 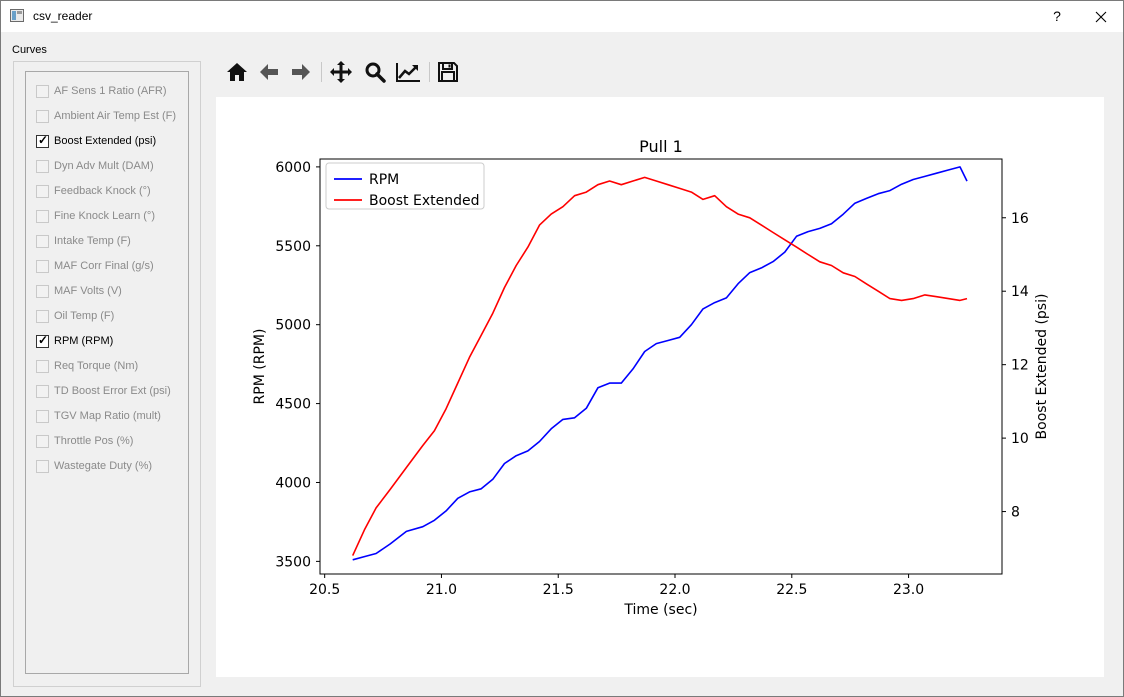 I want to click on home-button, so click(x=237, y=72).